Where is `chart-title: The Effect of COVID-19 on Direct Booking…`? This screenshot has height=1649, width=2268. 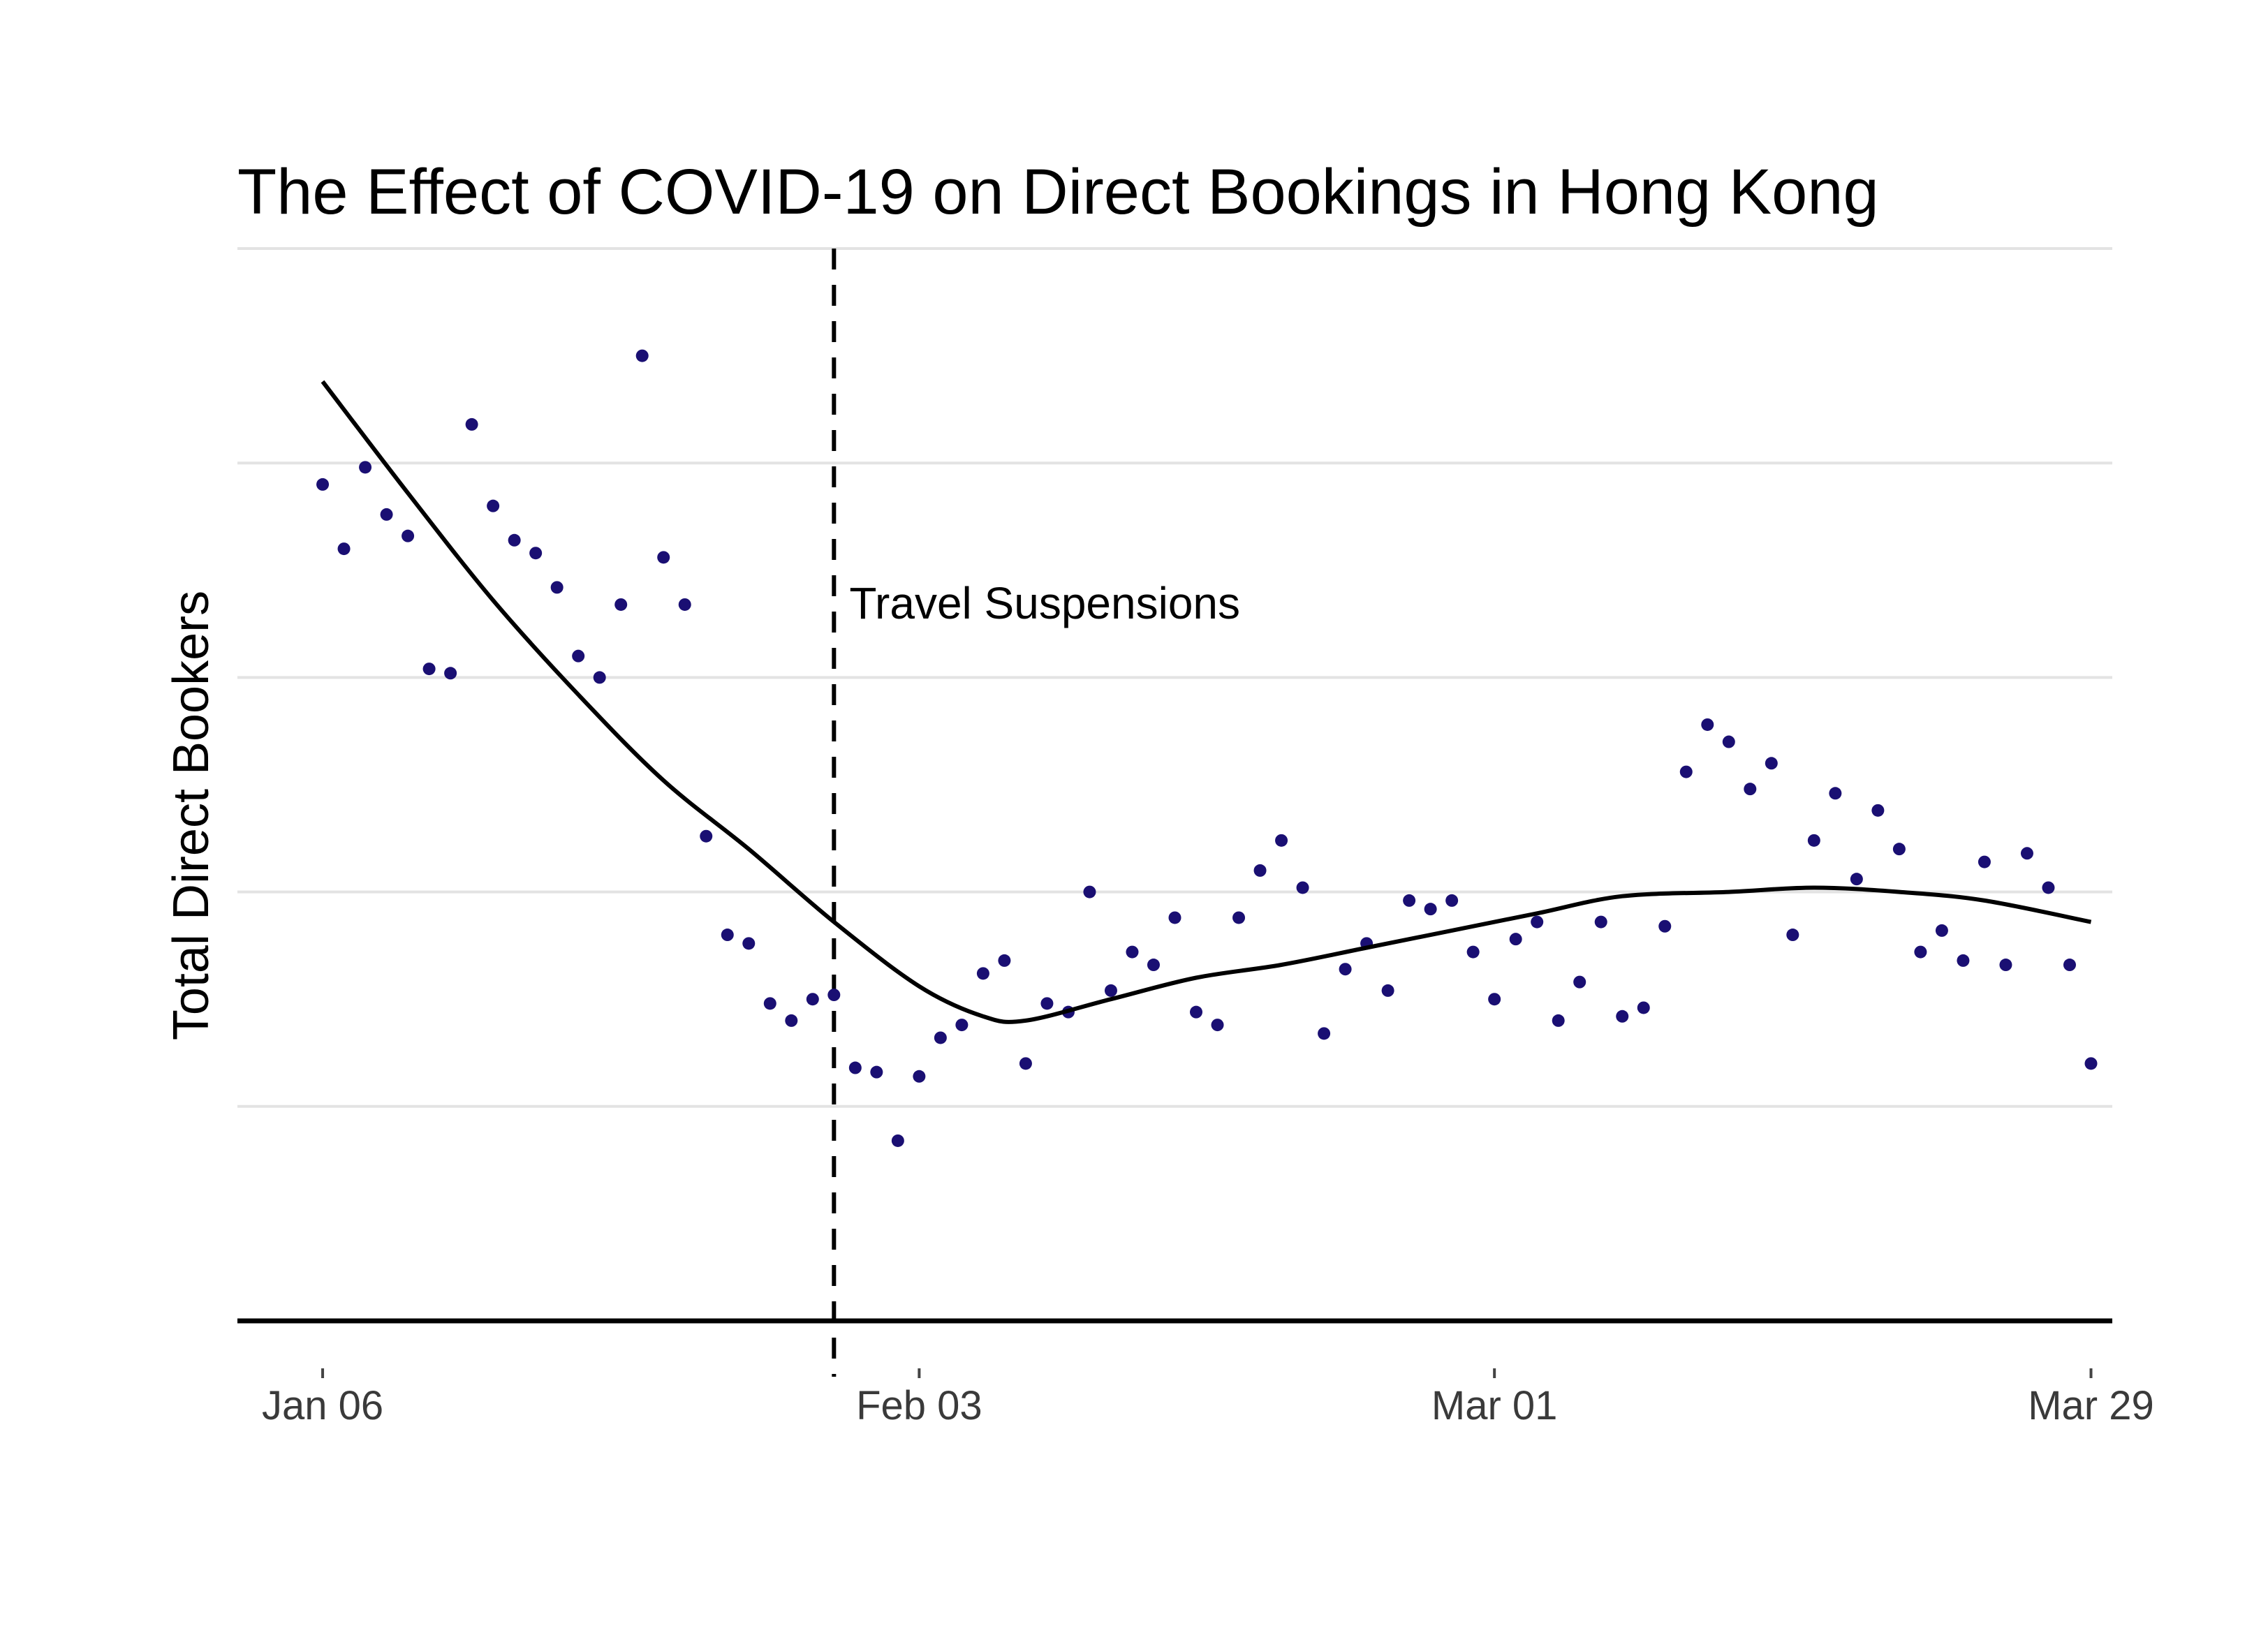 chart-title: The Effect of COVID-19 on Direct Booking… is located at coordinates (1058, 192).